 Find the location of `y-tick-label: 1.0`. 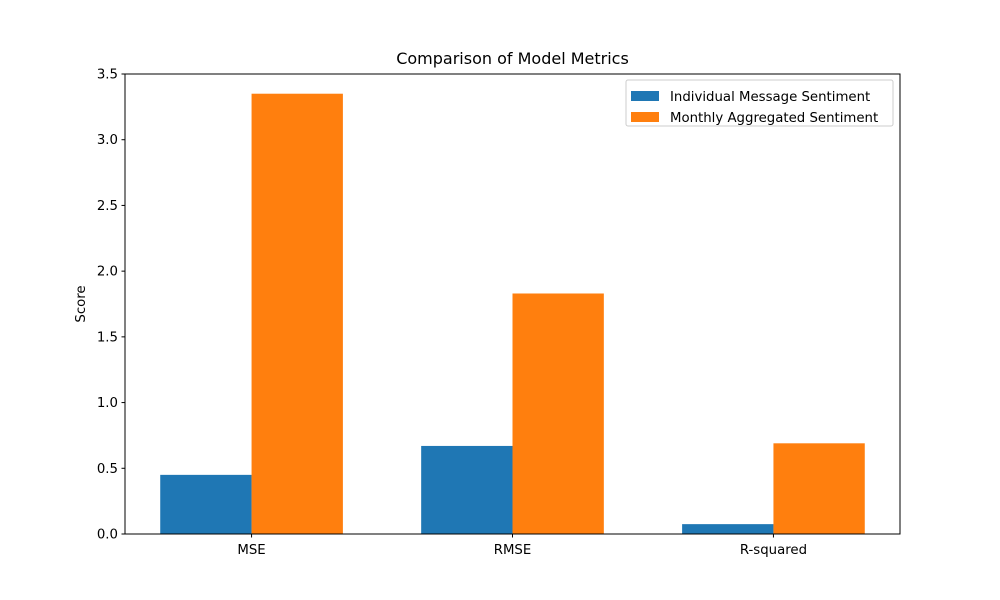

y-tick-label: 1.0 is located at coordinates (107, 403).